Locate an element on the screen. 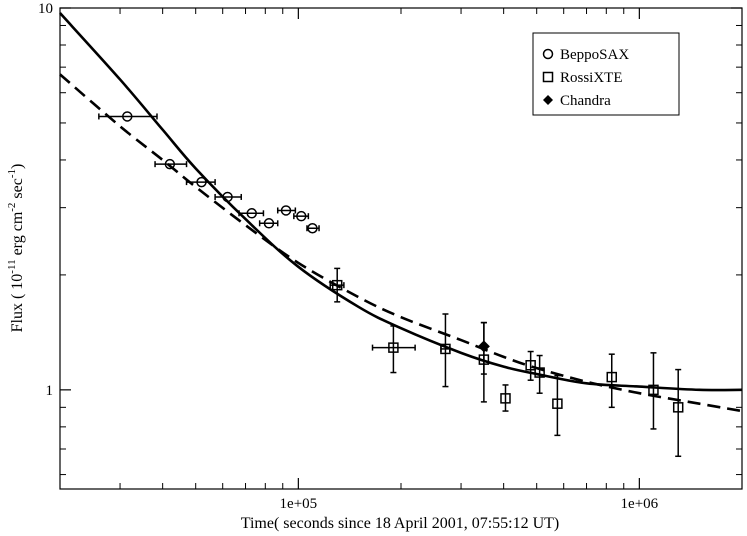  legend-label-0: BeppoSAX is located at coordinates (594, 55).